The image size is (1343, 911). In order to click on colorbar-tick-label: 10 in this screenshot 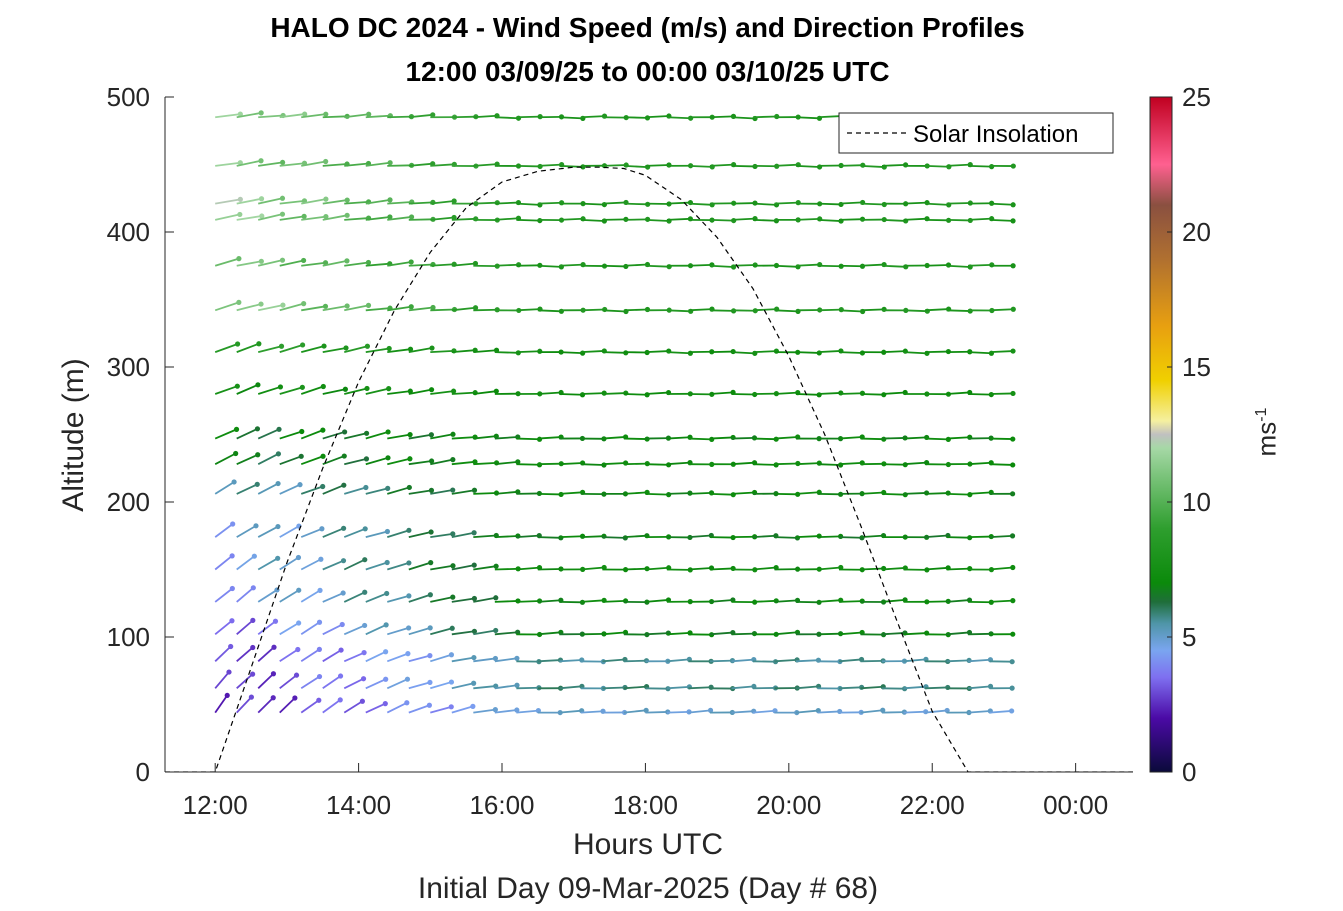, I will do `click(1196, 502)`.